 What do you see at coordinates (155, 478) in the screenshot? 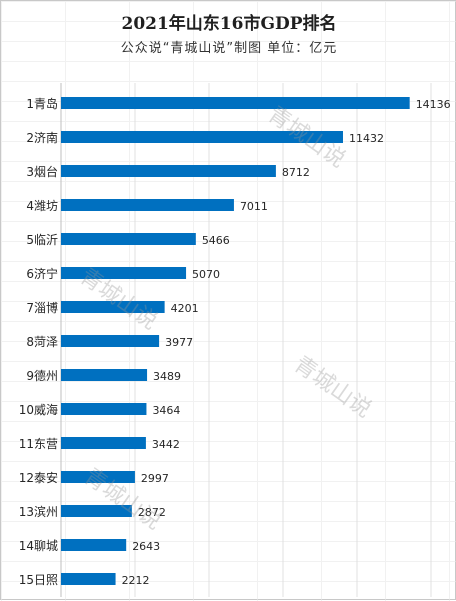
I see `data-label: 2997` at bounding box center [155, 478].